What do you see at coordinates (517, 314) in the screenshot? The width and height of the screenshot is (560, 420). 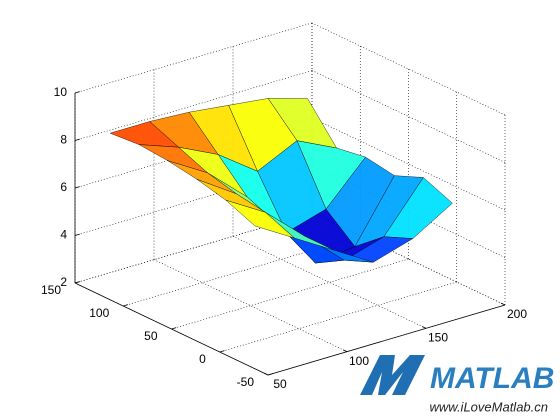 I see `x-tick-label: 200` at bounding box center [517, 314].